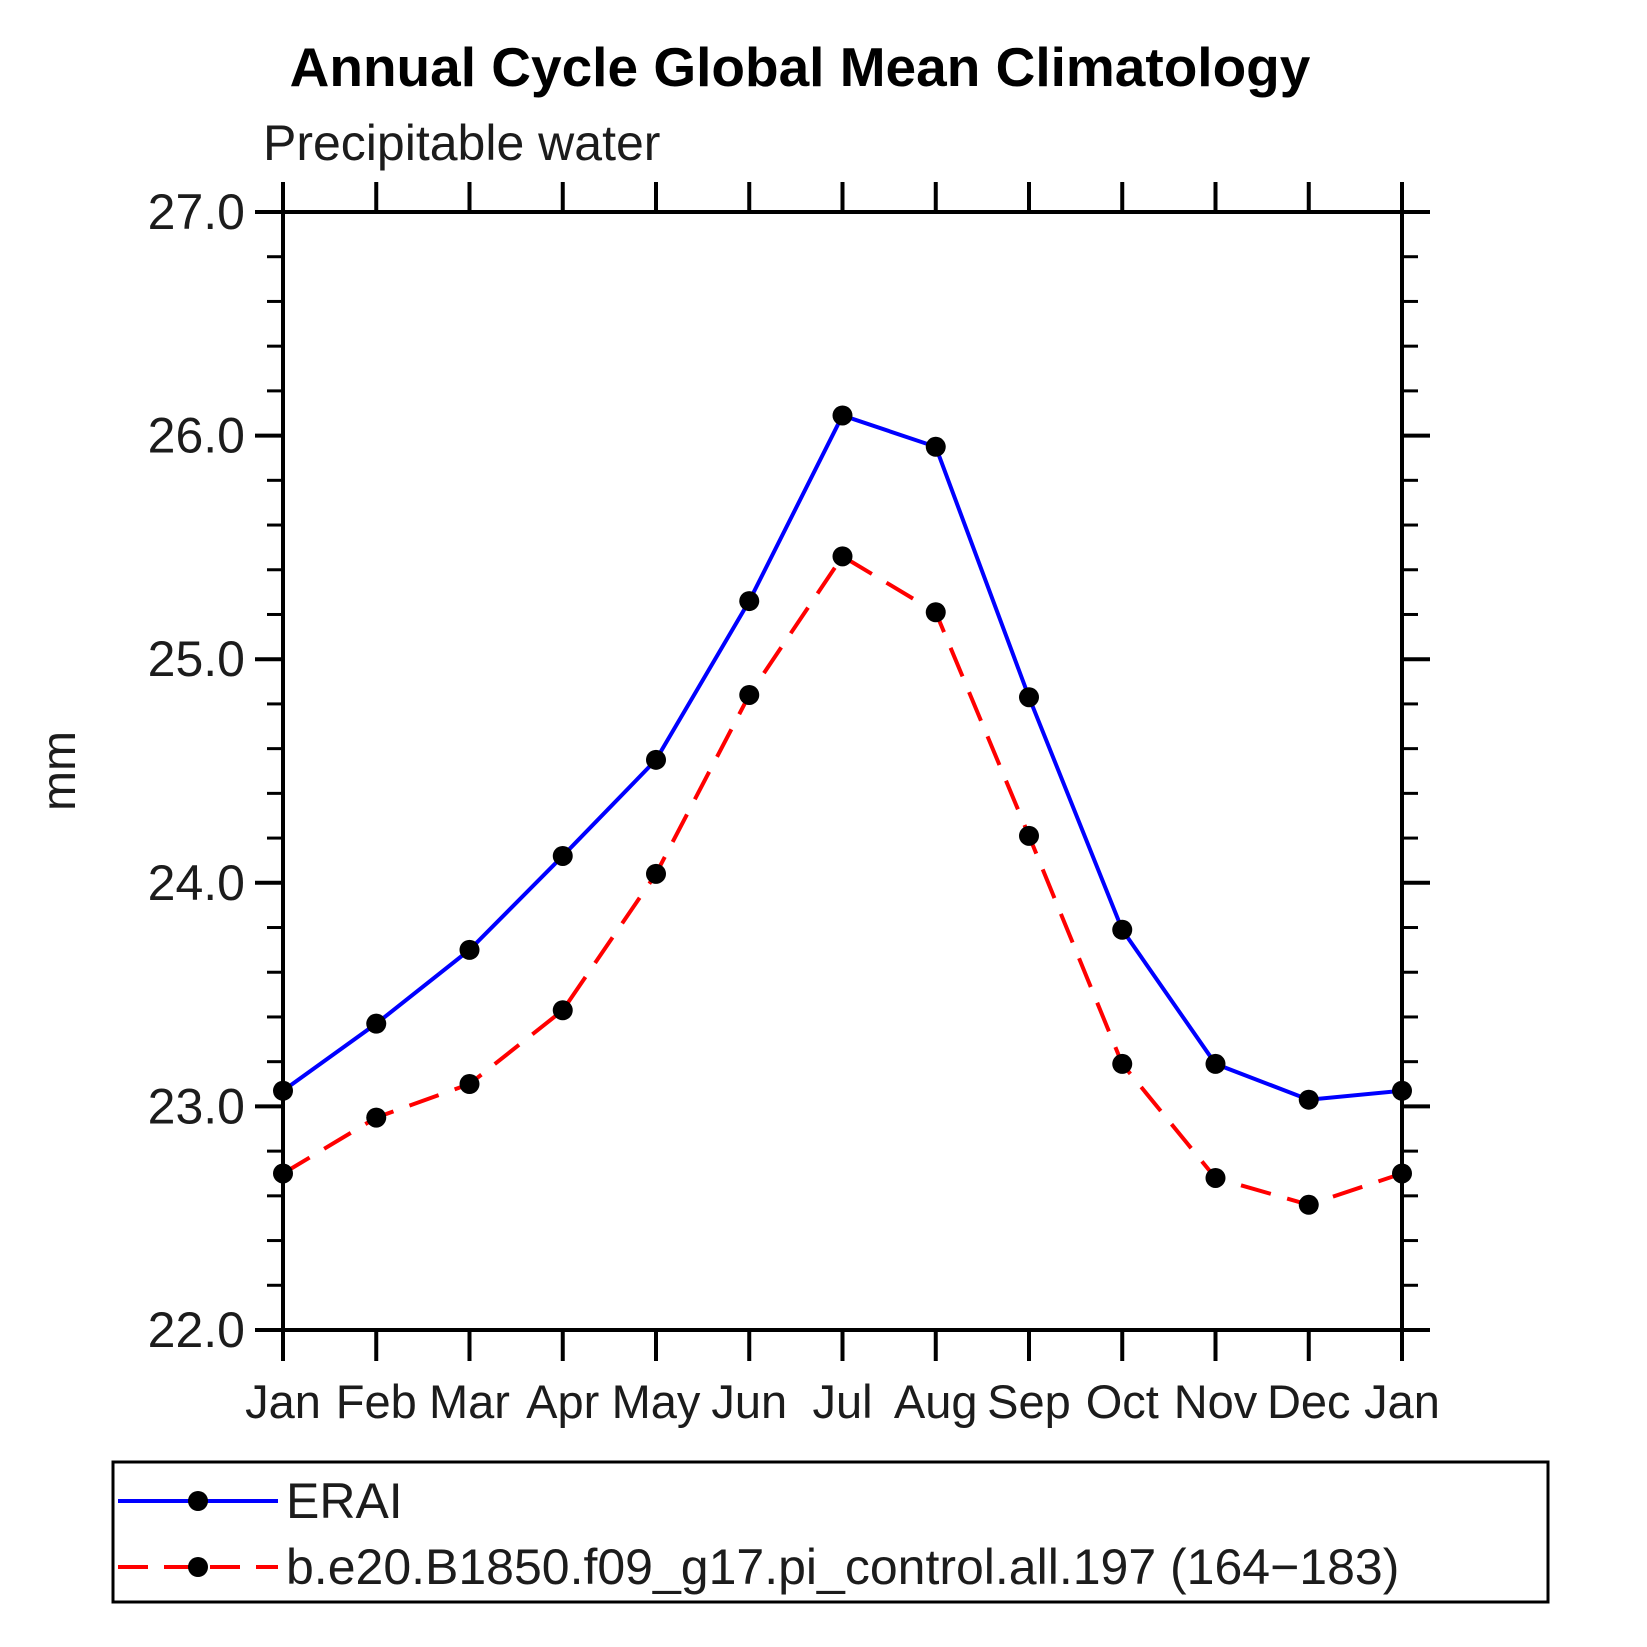  What do you see at coordinates (196, 883) in the screenshot?
I see `y-tick-label: 24.0` at bounding box center [196, 883].